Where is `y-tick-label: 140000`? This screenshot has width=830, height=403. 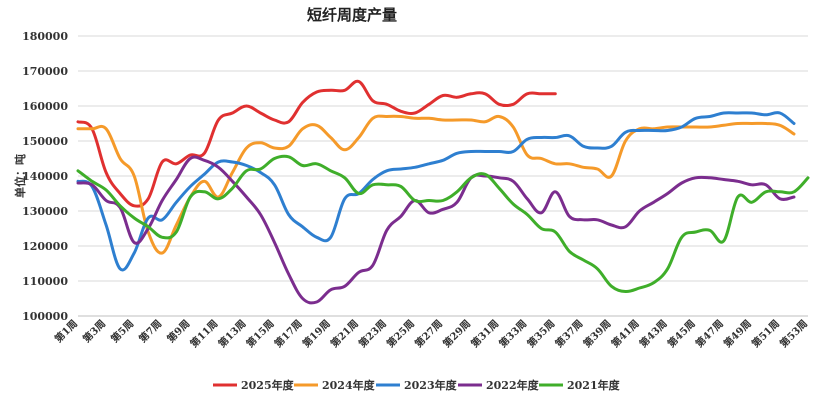 y-tick-label: 140000 is located at coordinates (45, 176).